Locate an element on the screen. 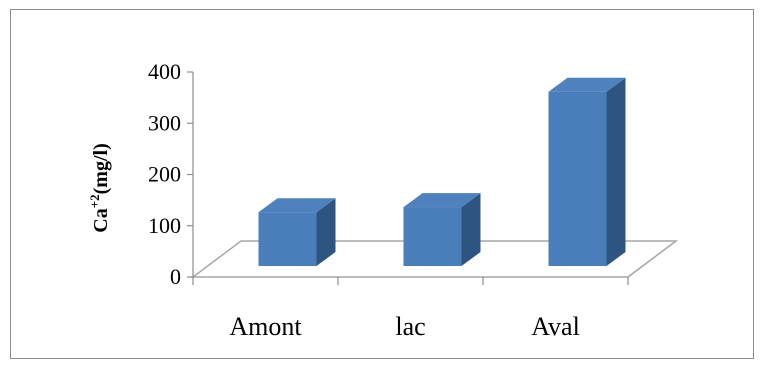 This screenshot has width=766, height=371. ylabel-base: Ca is located at coordinates (101, 220).